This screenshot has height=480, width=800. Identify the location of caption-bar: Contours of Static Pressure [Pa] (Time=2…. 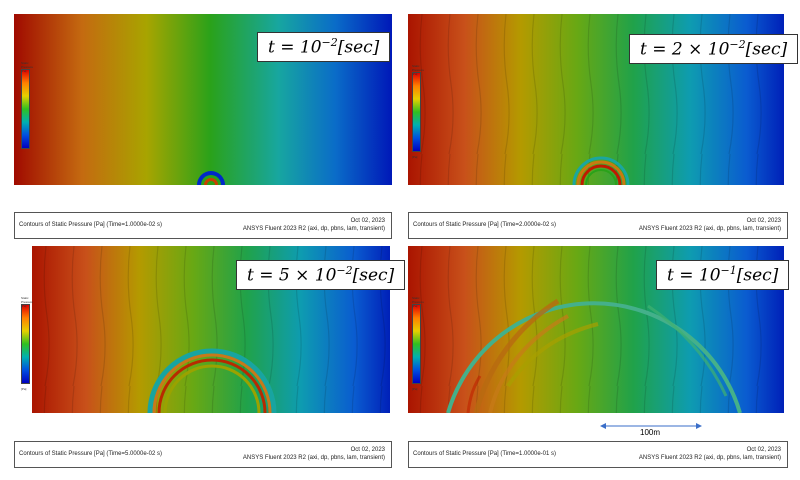
(598, 225).